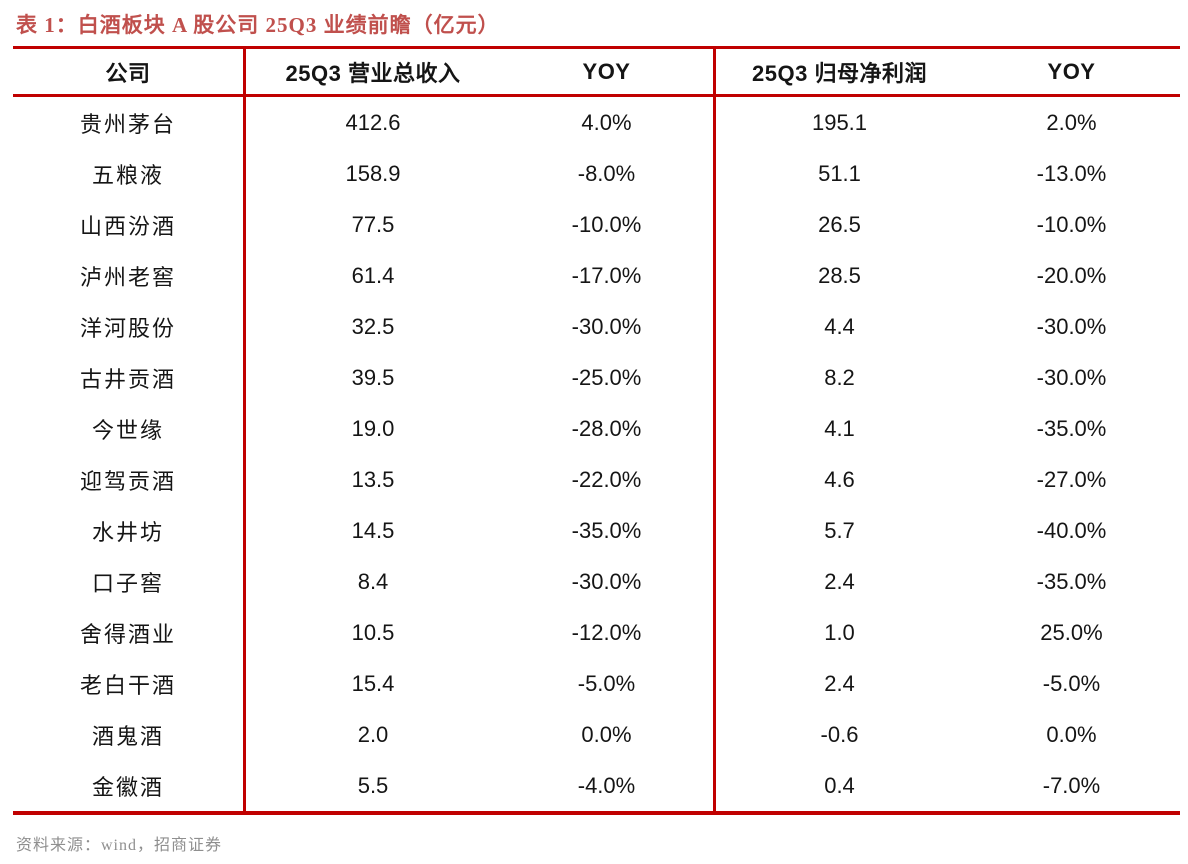  What do you see at coordinates (371, 683) in the screenshot?
I see `revenue-cell: 15.4` at bounding box center [371, 683].